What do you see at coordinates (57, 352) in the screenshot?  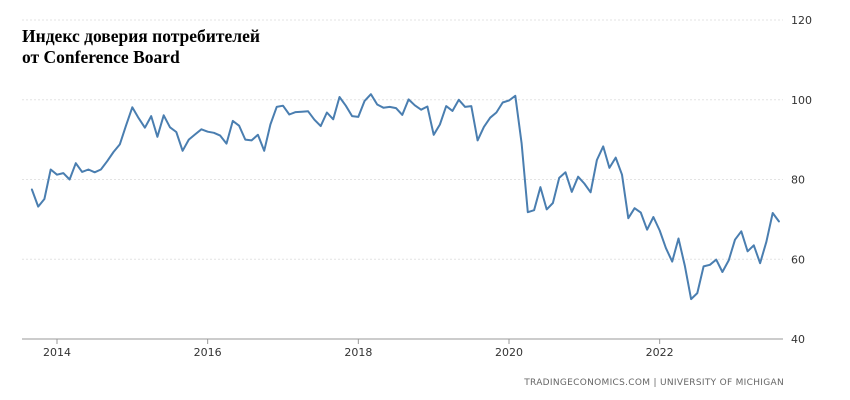 I see `x-tick-label: 2014` at bounding box center [57, 352].